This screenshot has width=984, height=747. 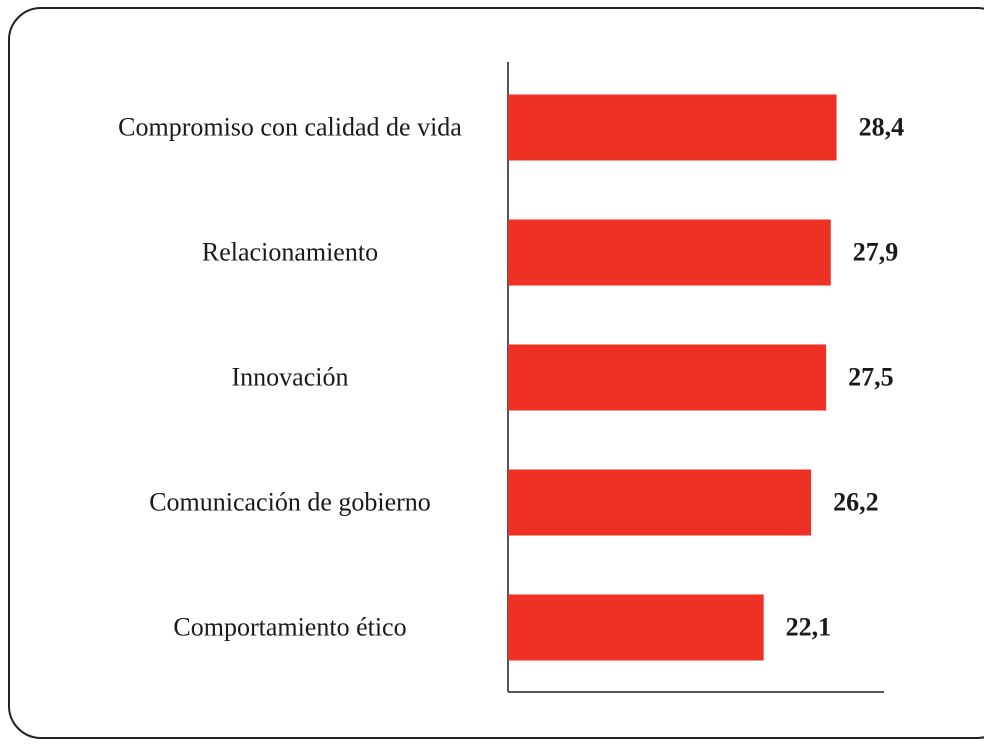 I want to click on value-label: 26,2, so click(x=856, y=501).